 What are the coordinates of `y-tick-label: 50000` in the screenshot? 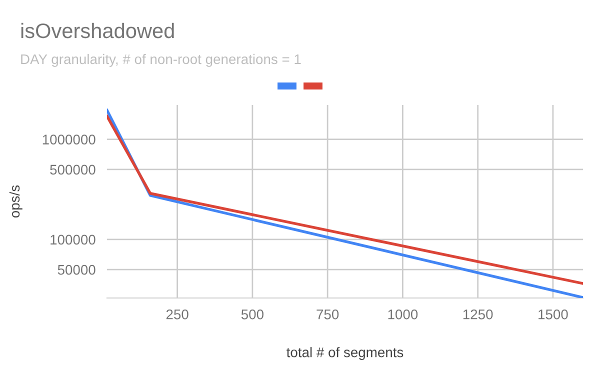 It's located at (77, 269).